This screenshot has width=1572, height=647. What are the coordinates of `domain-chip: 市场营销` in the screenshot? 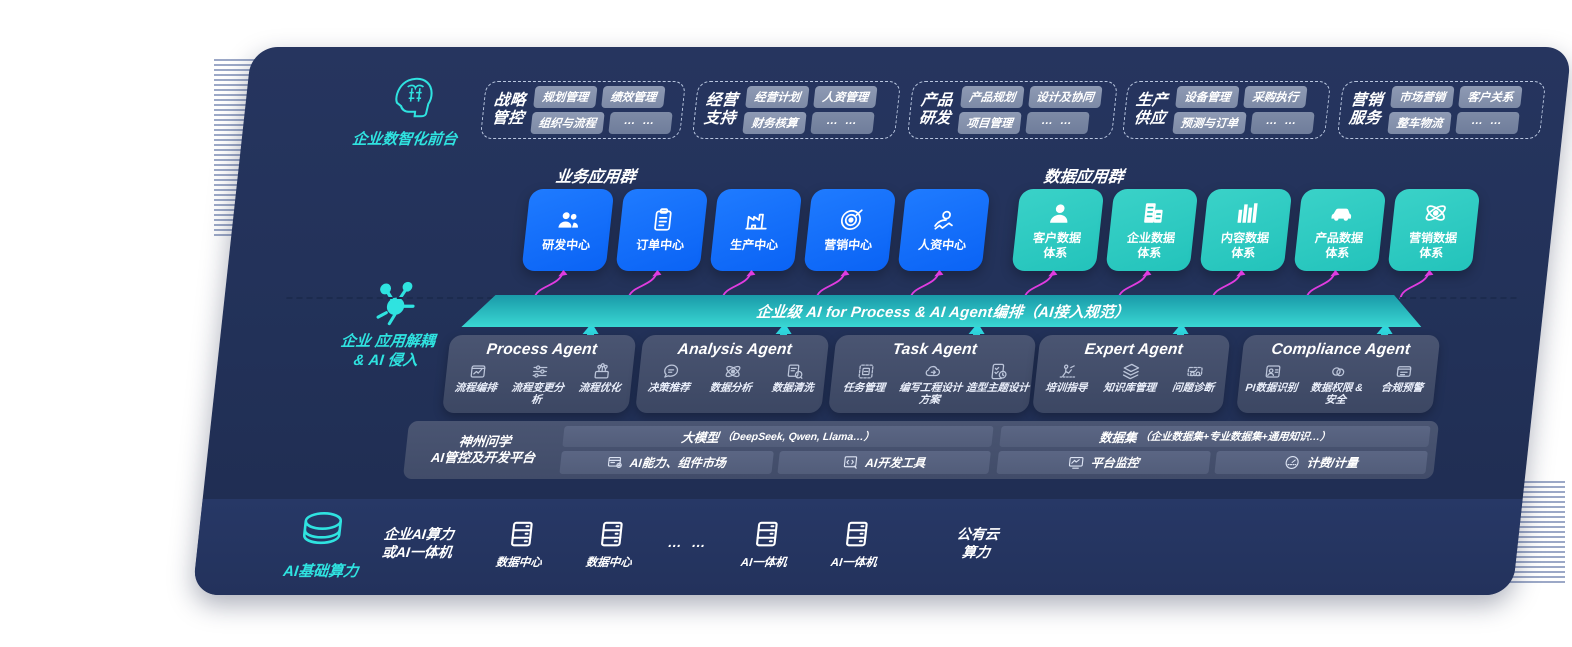 It's located at (1422, 97).